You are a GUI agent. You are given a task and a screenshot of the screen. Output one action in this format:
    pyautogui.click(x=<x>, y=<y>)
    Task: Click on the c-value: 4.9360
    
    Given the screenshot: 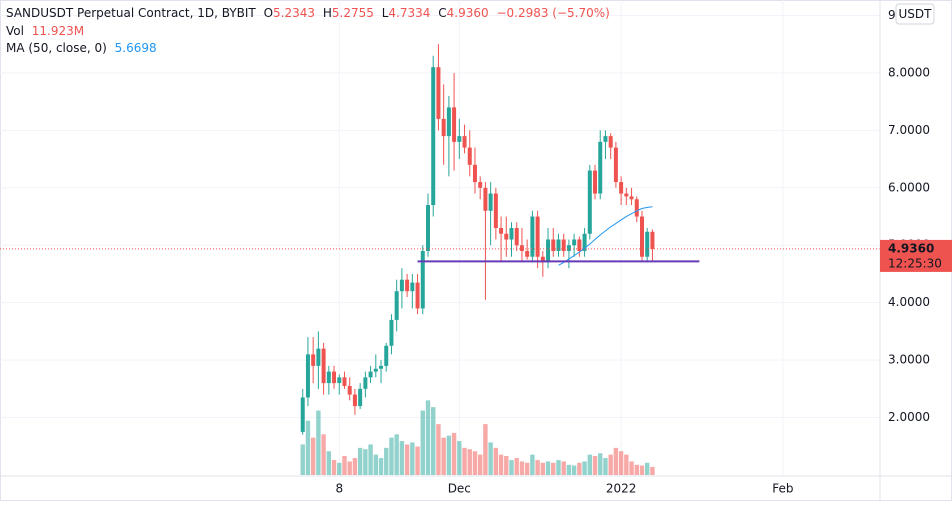 What is the action you would take?
    pyautogui.click(x=468, y=13)
    